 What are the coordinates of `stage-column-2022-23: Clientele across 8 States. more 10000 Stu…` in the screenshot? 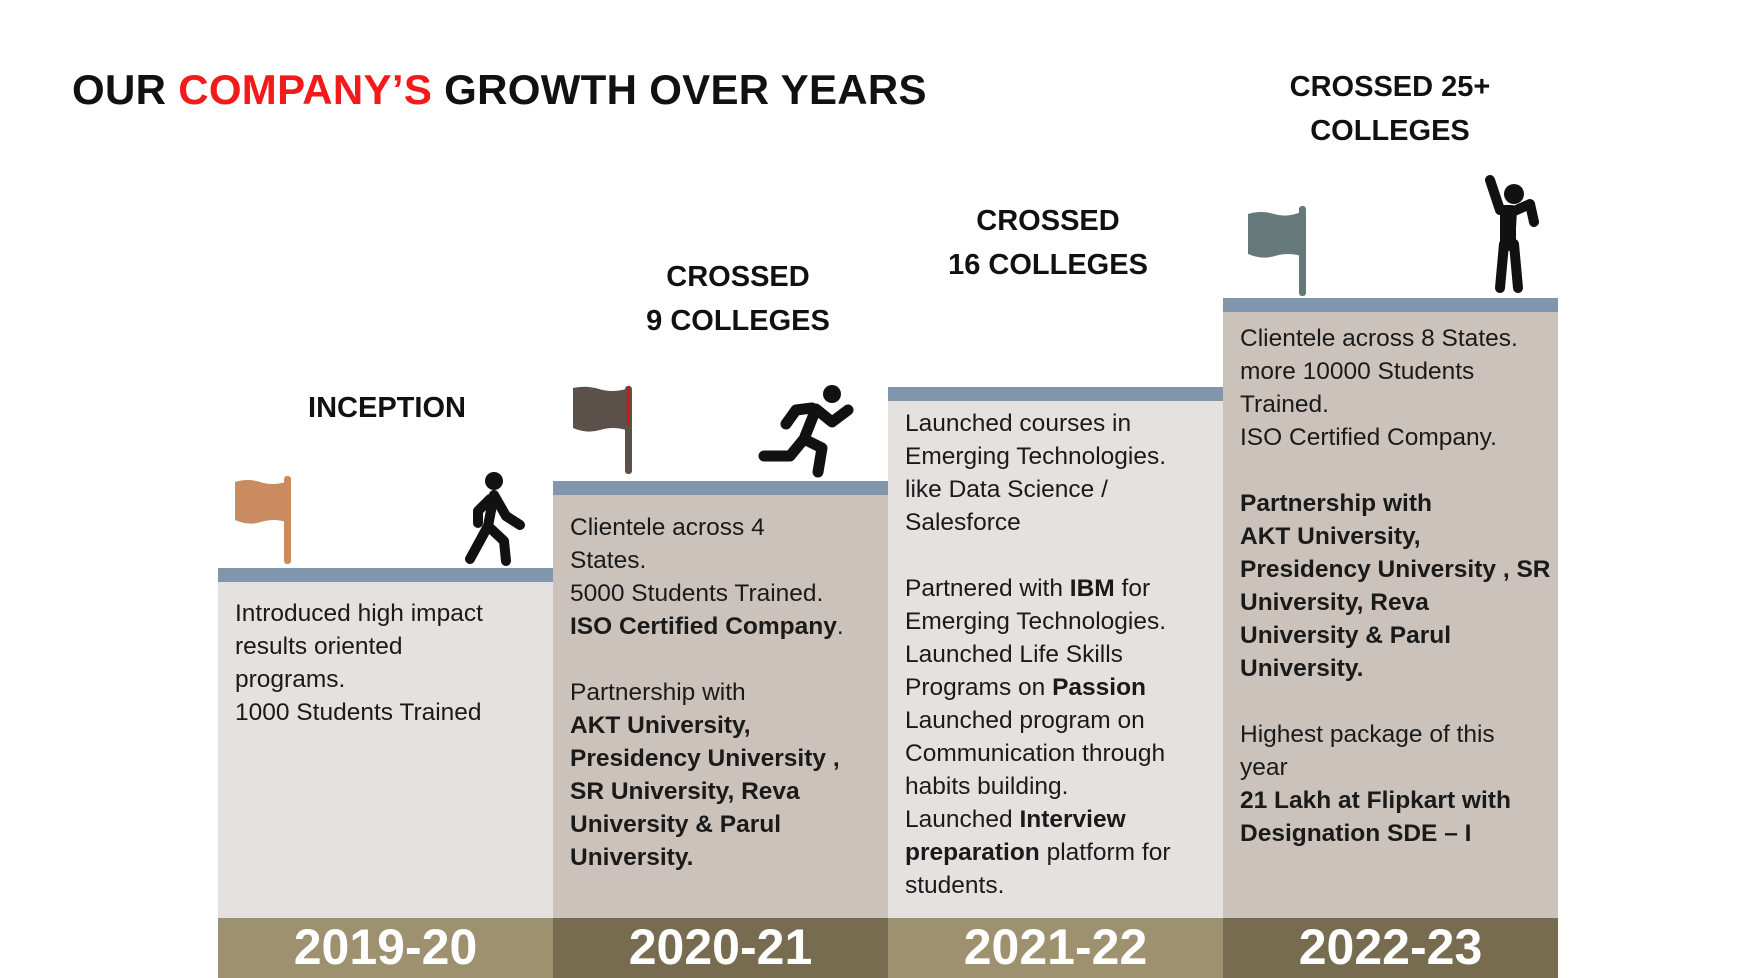 It's located at (1390, 638).